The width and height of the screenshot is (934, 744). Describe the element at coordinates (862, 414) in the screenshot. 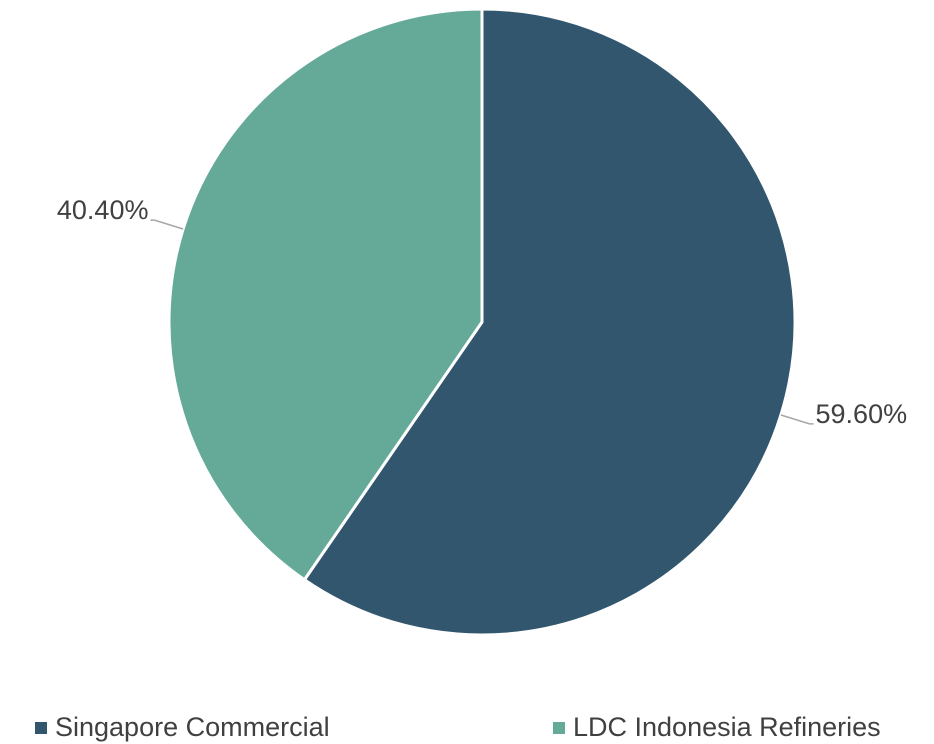

I see `data-label: 59.60%` at that location.